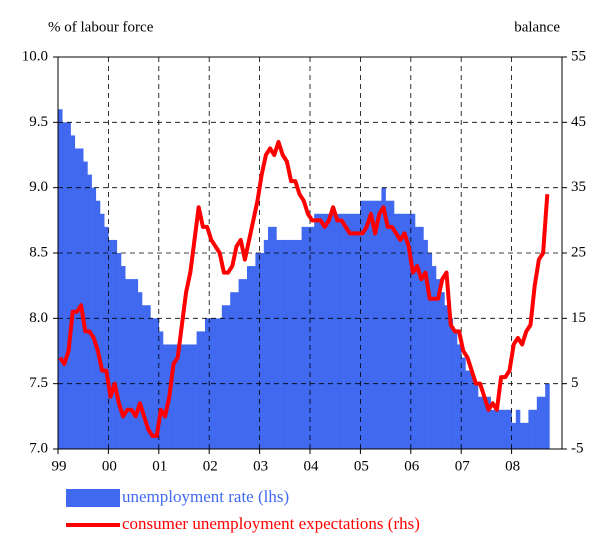 This screenshot has width=606, height=542. Describe the element at coordinates (578, 252) in the screenshot. I see `y2-tick-label: 25` at that location.